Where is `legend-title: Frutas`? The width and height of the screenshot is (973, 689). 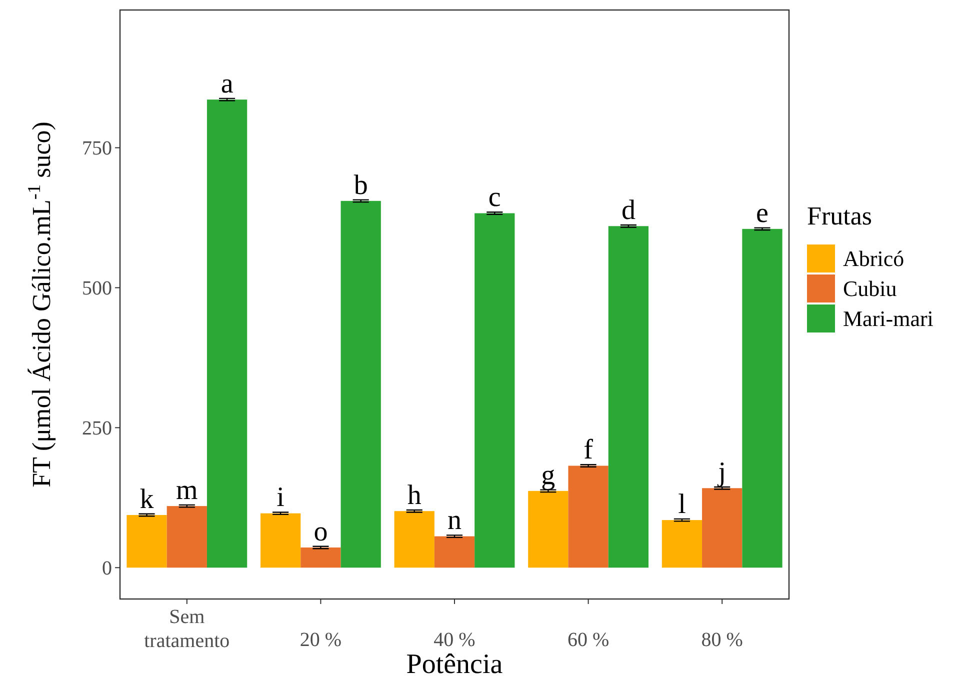 legend-title: Frutas is located at coordinates (839, 216).